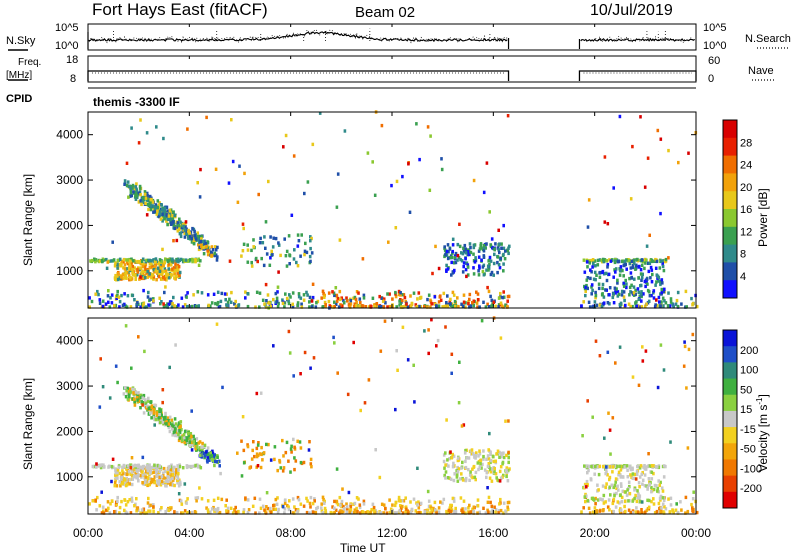 This screenshot has width=800, height=559. What do you see at coordinates (730, 182) in the screenshot?
I see `colorbar-swatch` at bounding box center [730, 182].